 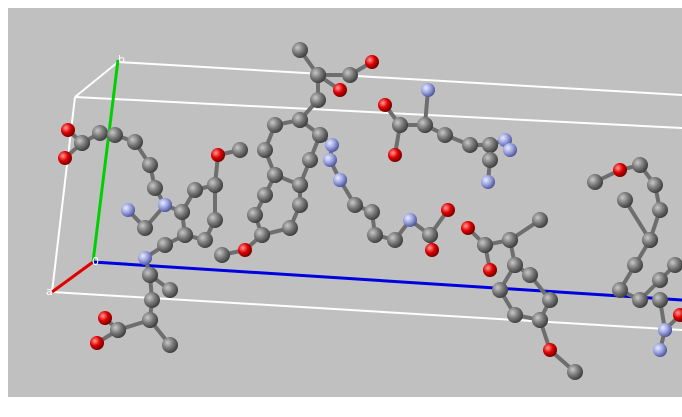 What do you see at coordinates (49, 291) in the screenshot?
I see `axis-label: a` at bounding box center [49, 291].